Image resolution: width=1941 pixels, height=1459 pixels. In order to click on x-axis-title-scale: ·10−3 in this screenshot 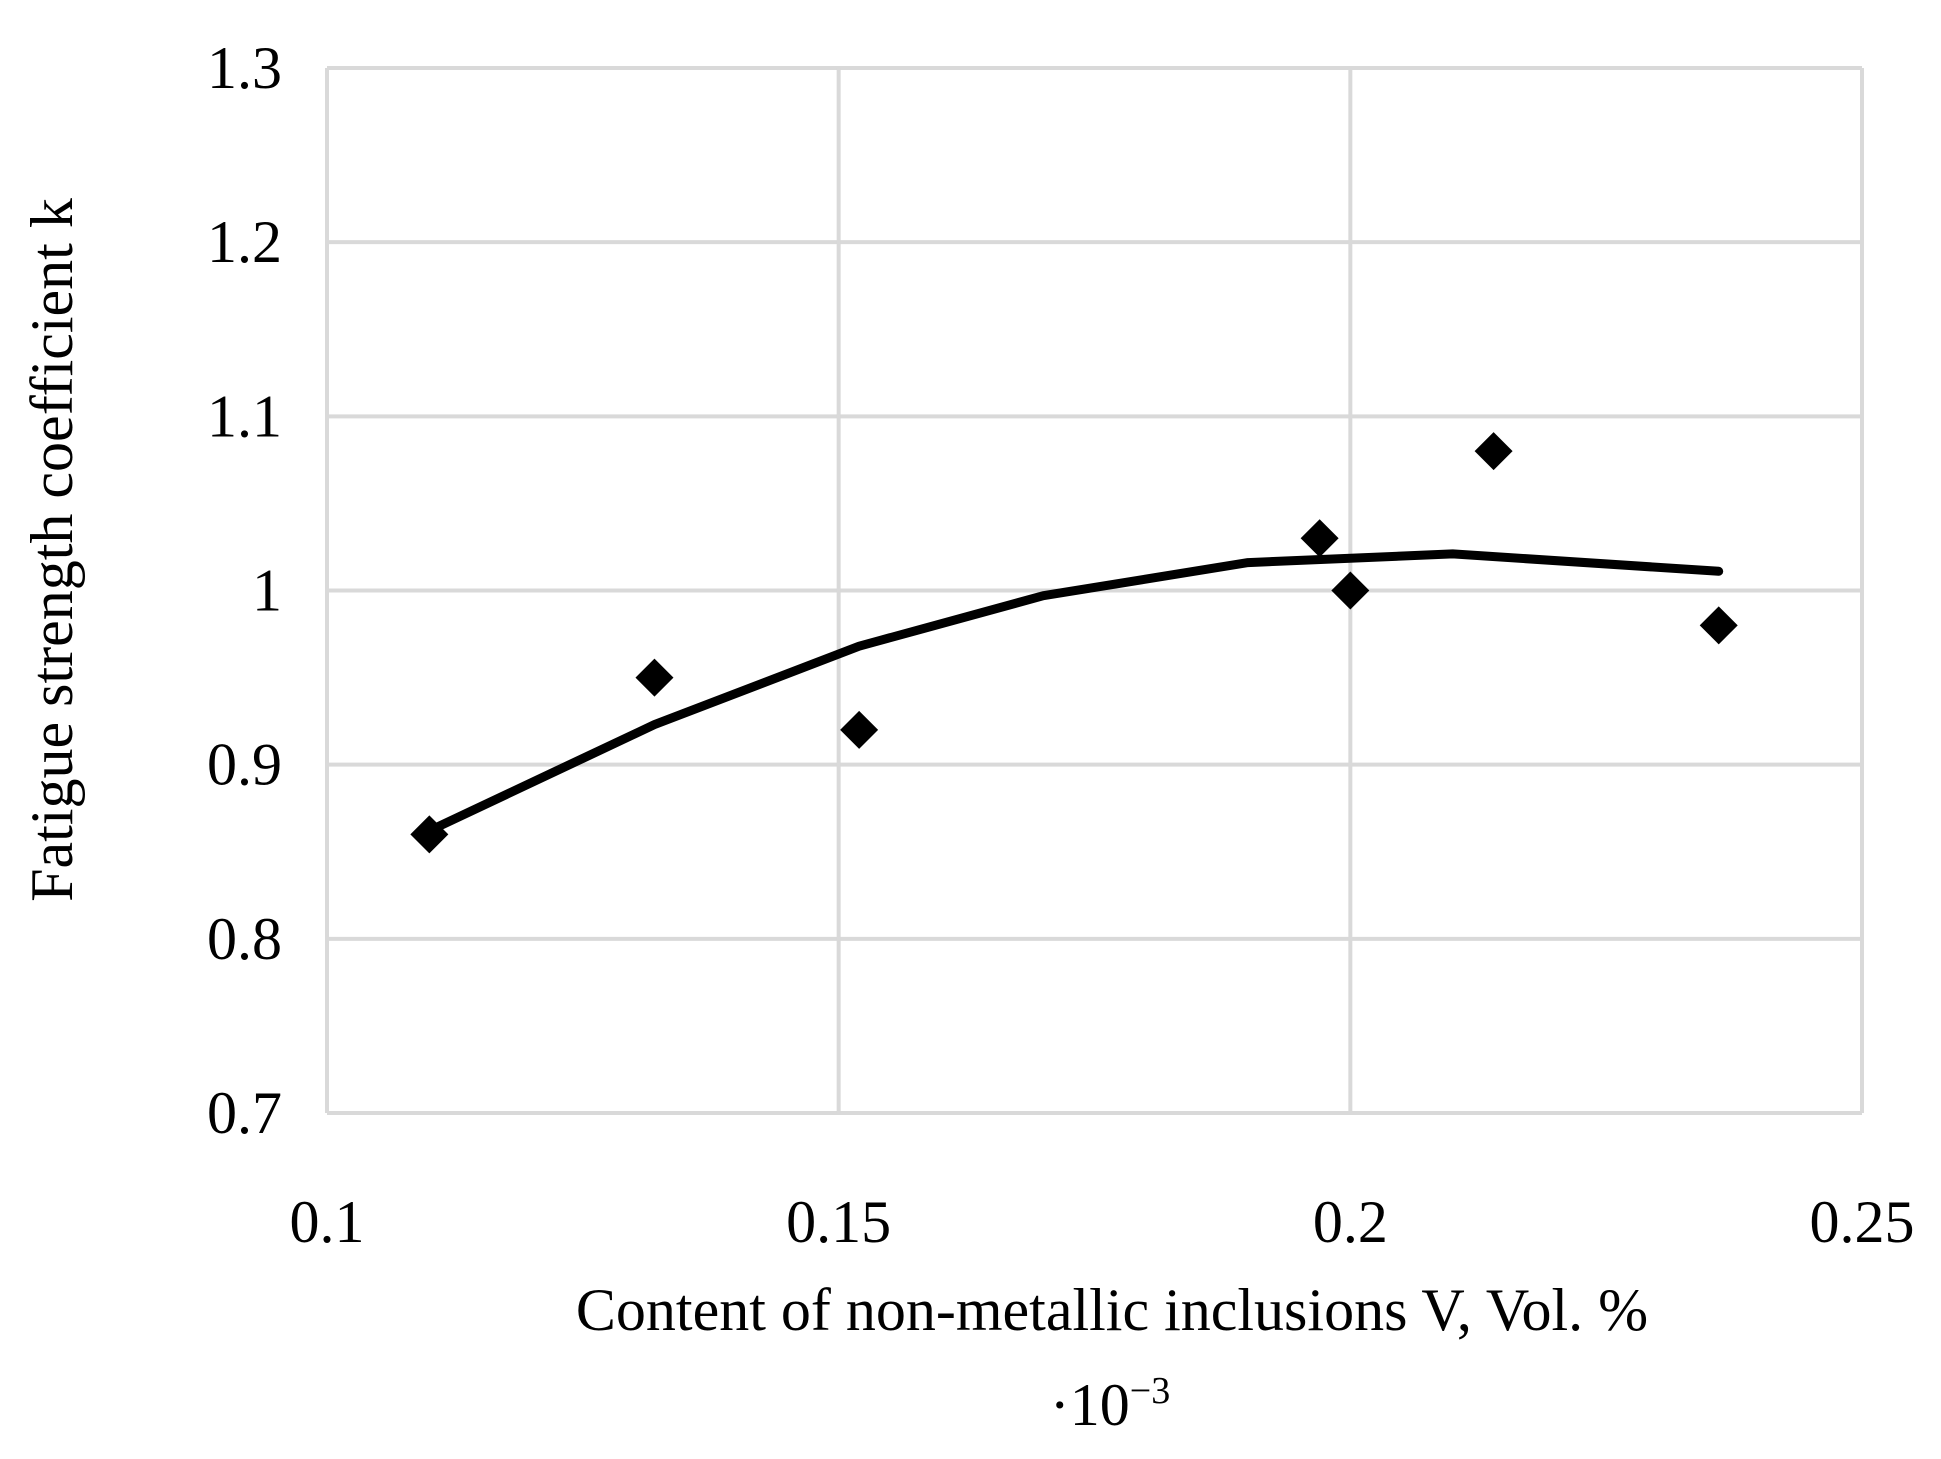, I will do `click(1110, 1404)`.